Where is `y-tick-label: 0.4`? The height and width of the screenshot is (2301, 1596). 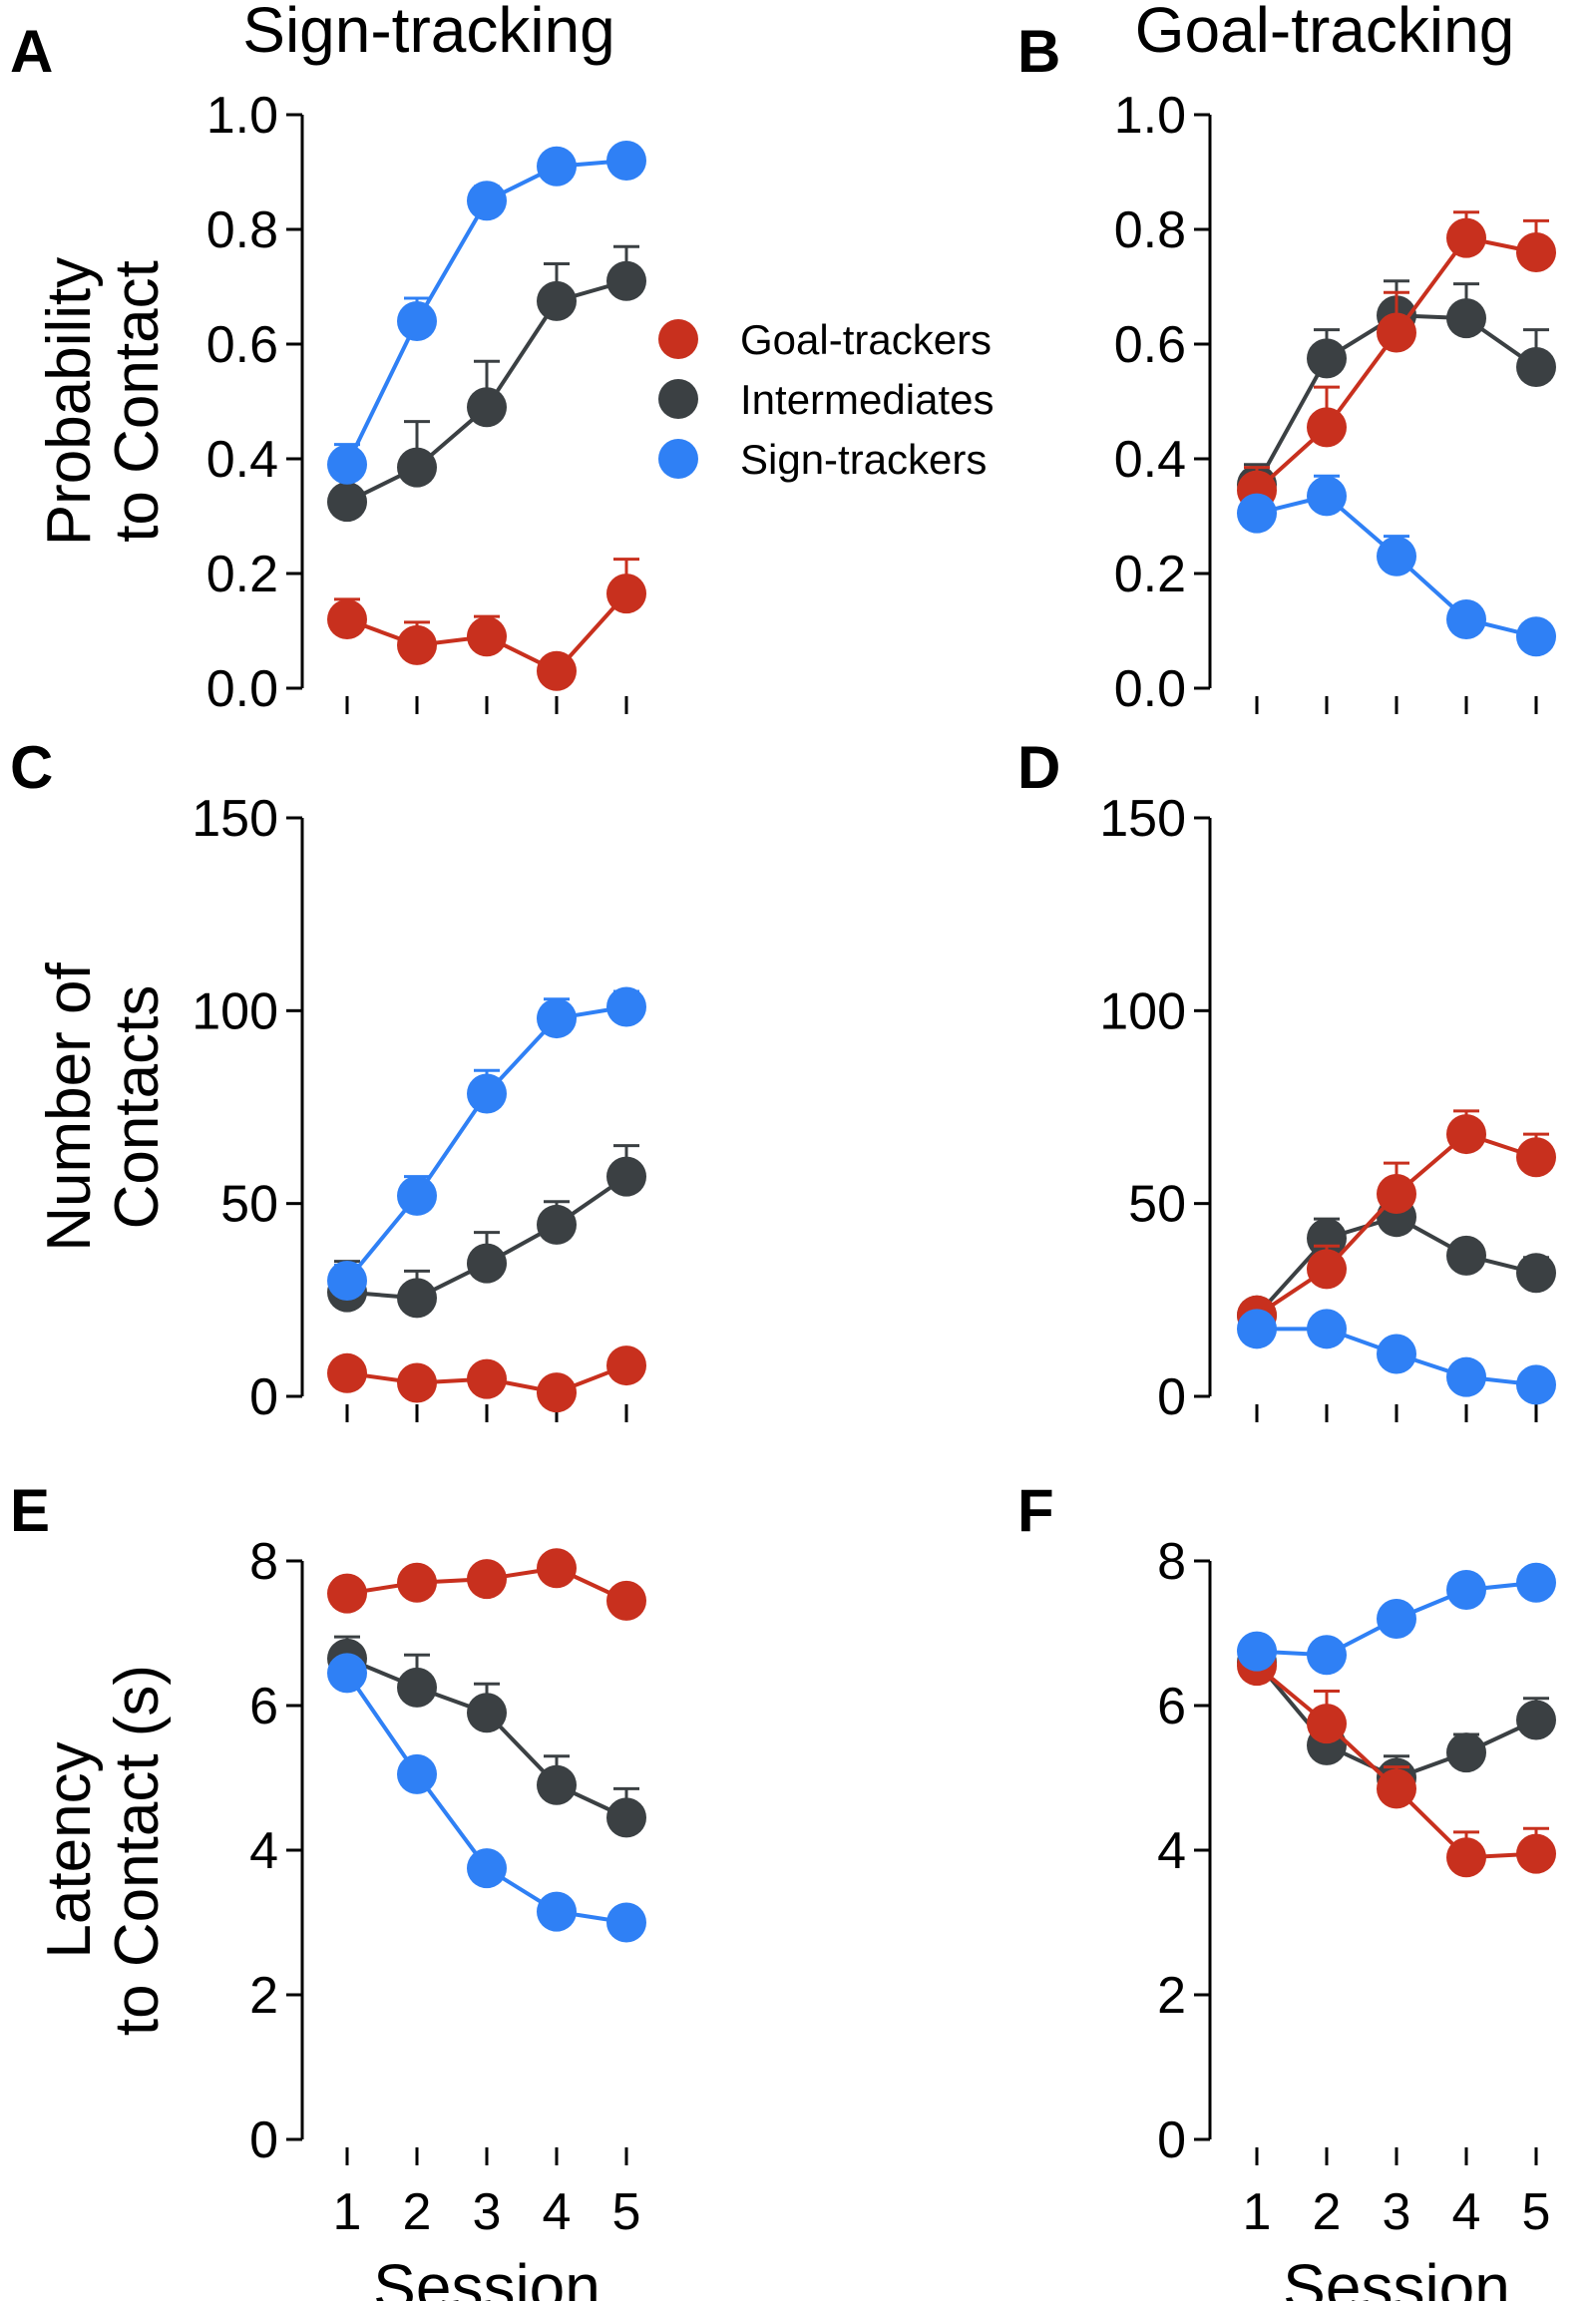
y-tick-label: 0.4 is located at coordinates (242, 460).